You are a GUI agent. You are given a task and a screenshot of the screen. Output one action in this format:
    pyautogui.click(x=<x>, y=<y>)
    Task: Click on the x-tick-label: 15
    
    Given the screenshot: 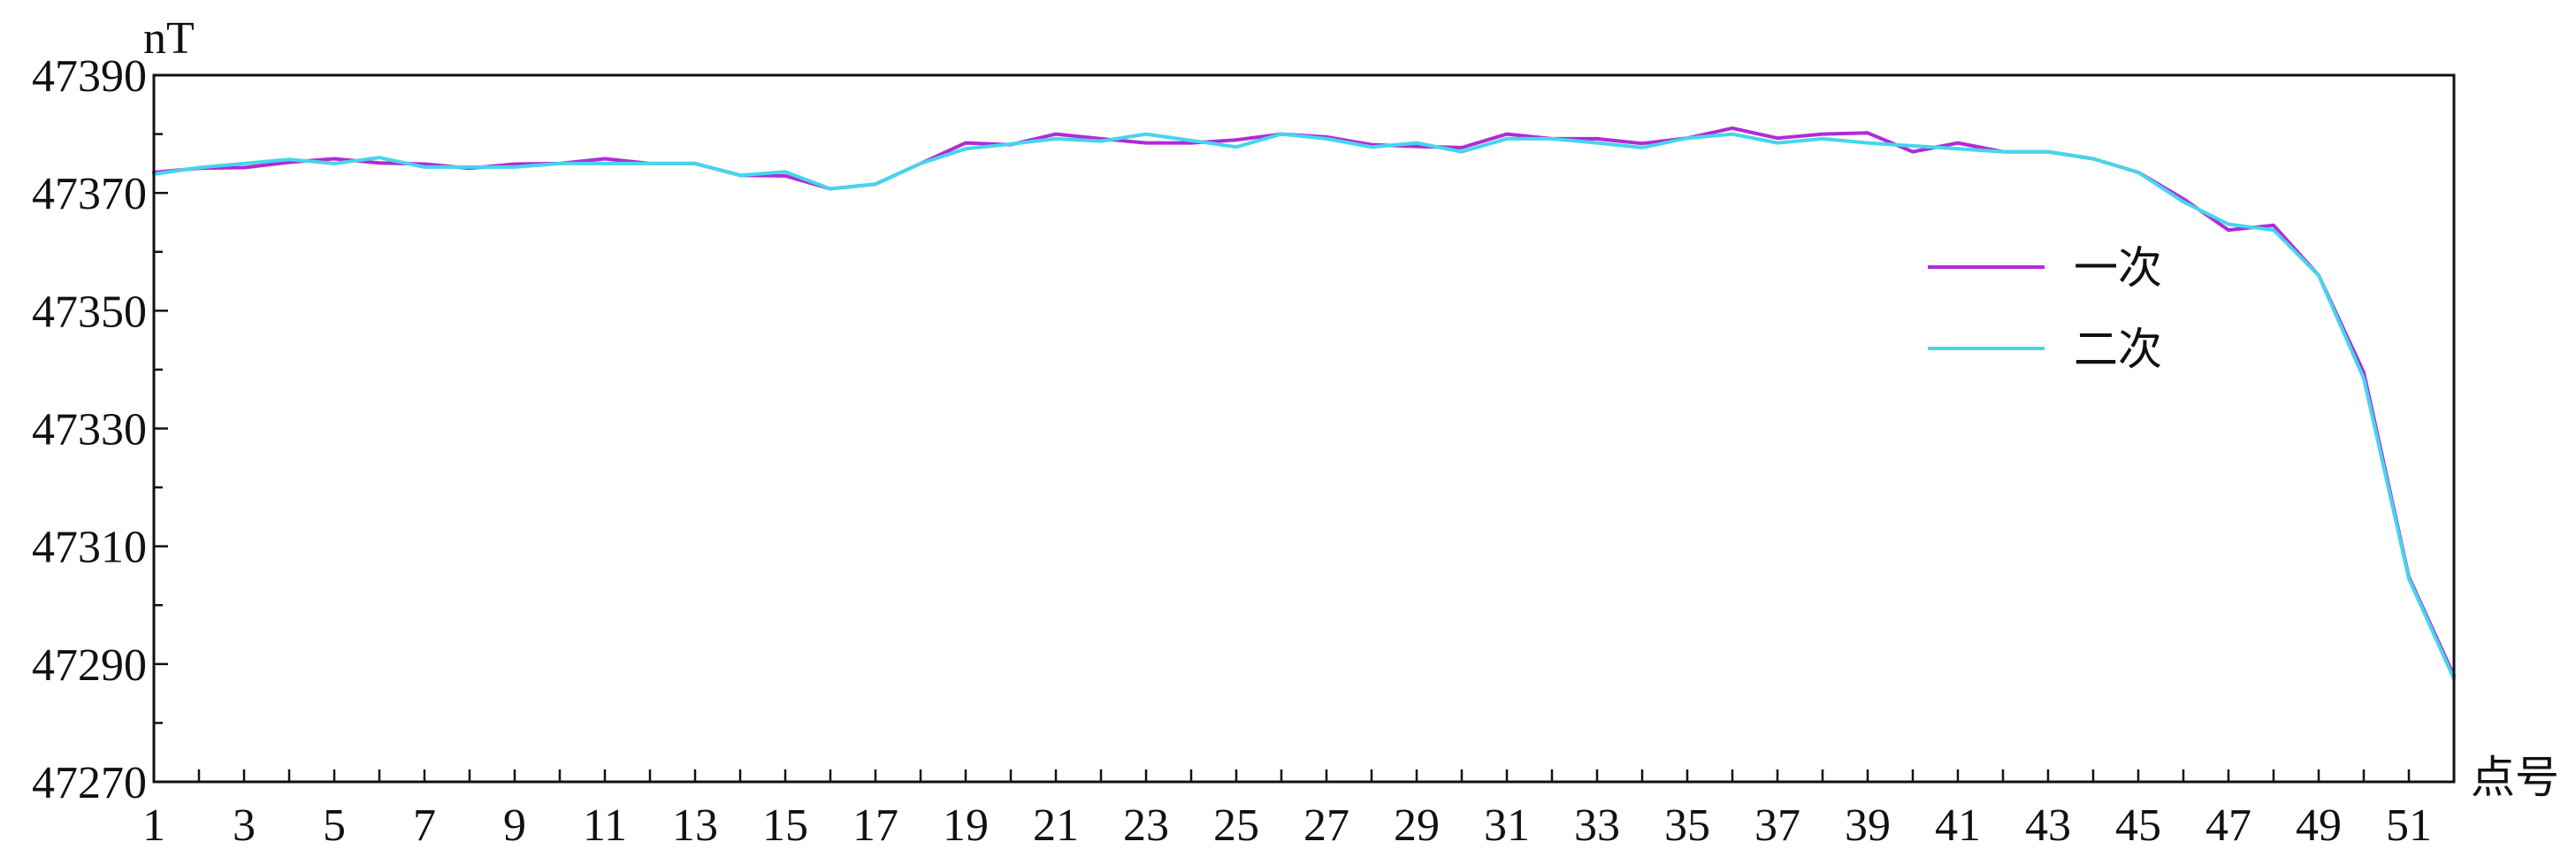 What is the action you would take?
    pyautogui.click(x=785, y=825)
    